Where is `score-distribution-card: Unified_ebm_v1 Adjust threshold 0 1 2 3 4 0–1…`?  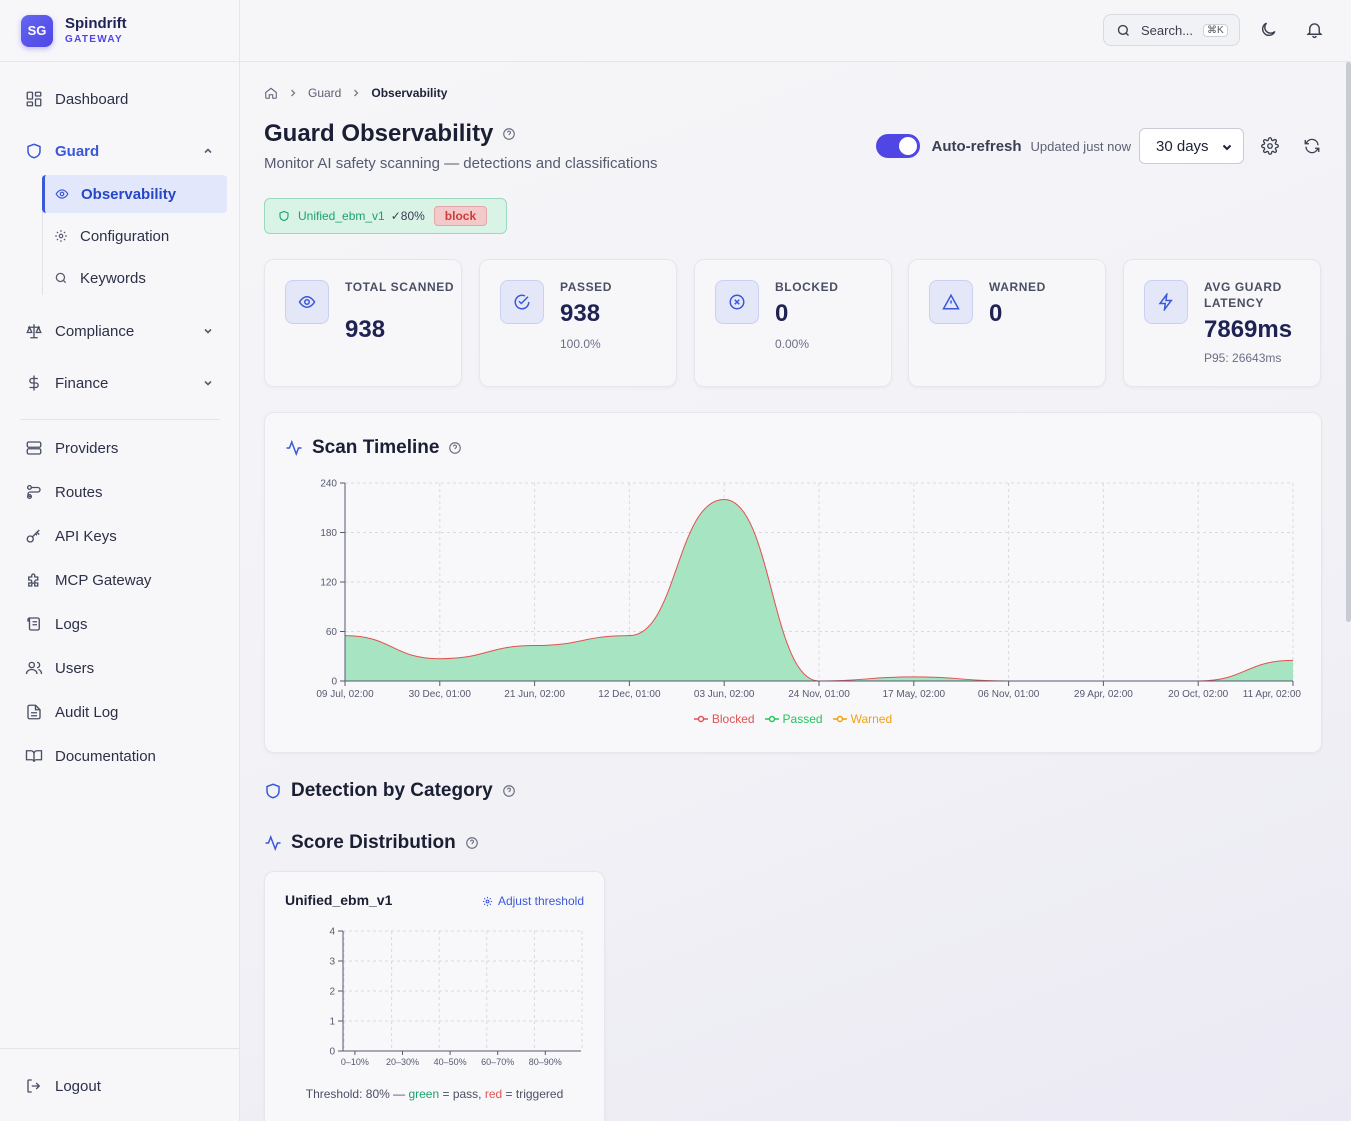 score-distribution-card: Unified_ebm_v1 Adjust threshold 0 1 2 3 4 0–1… is located at coordinates (434, 996).